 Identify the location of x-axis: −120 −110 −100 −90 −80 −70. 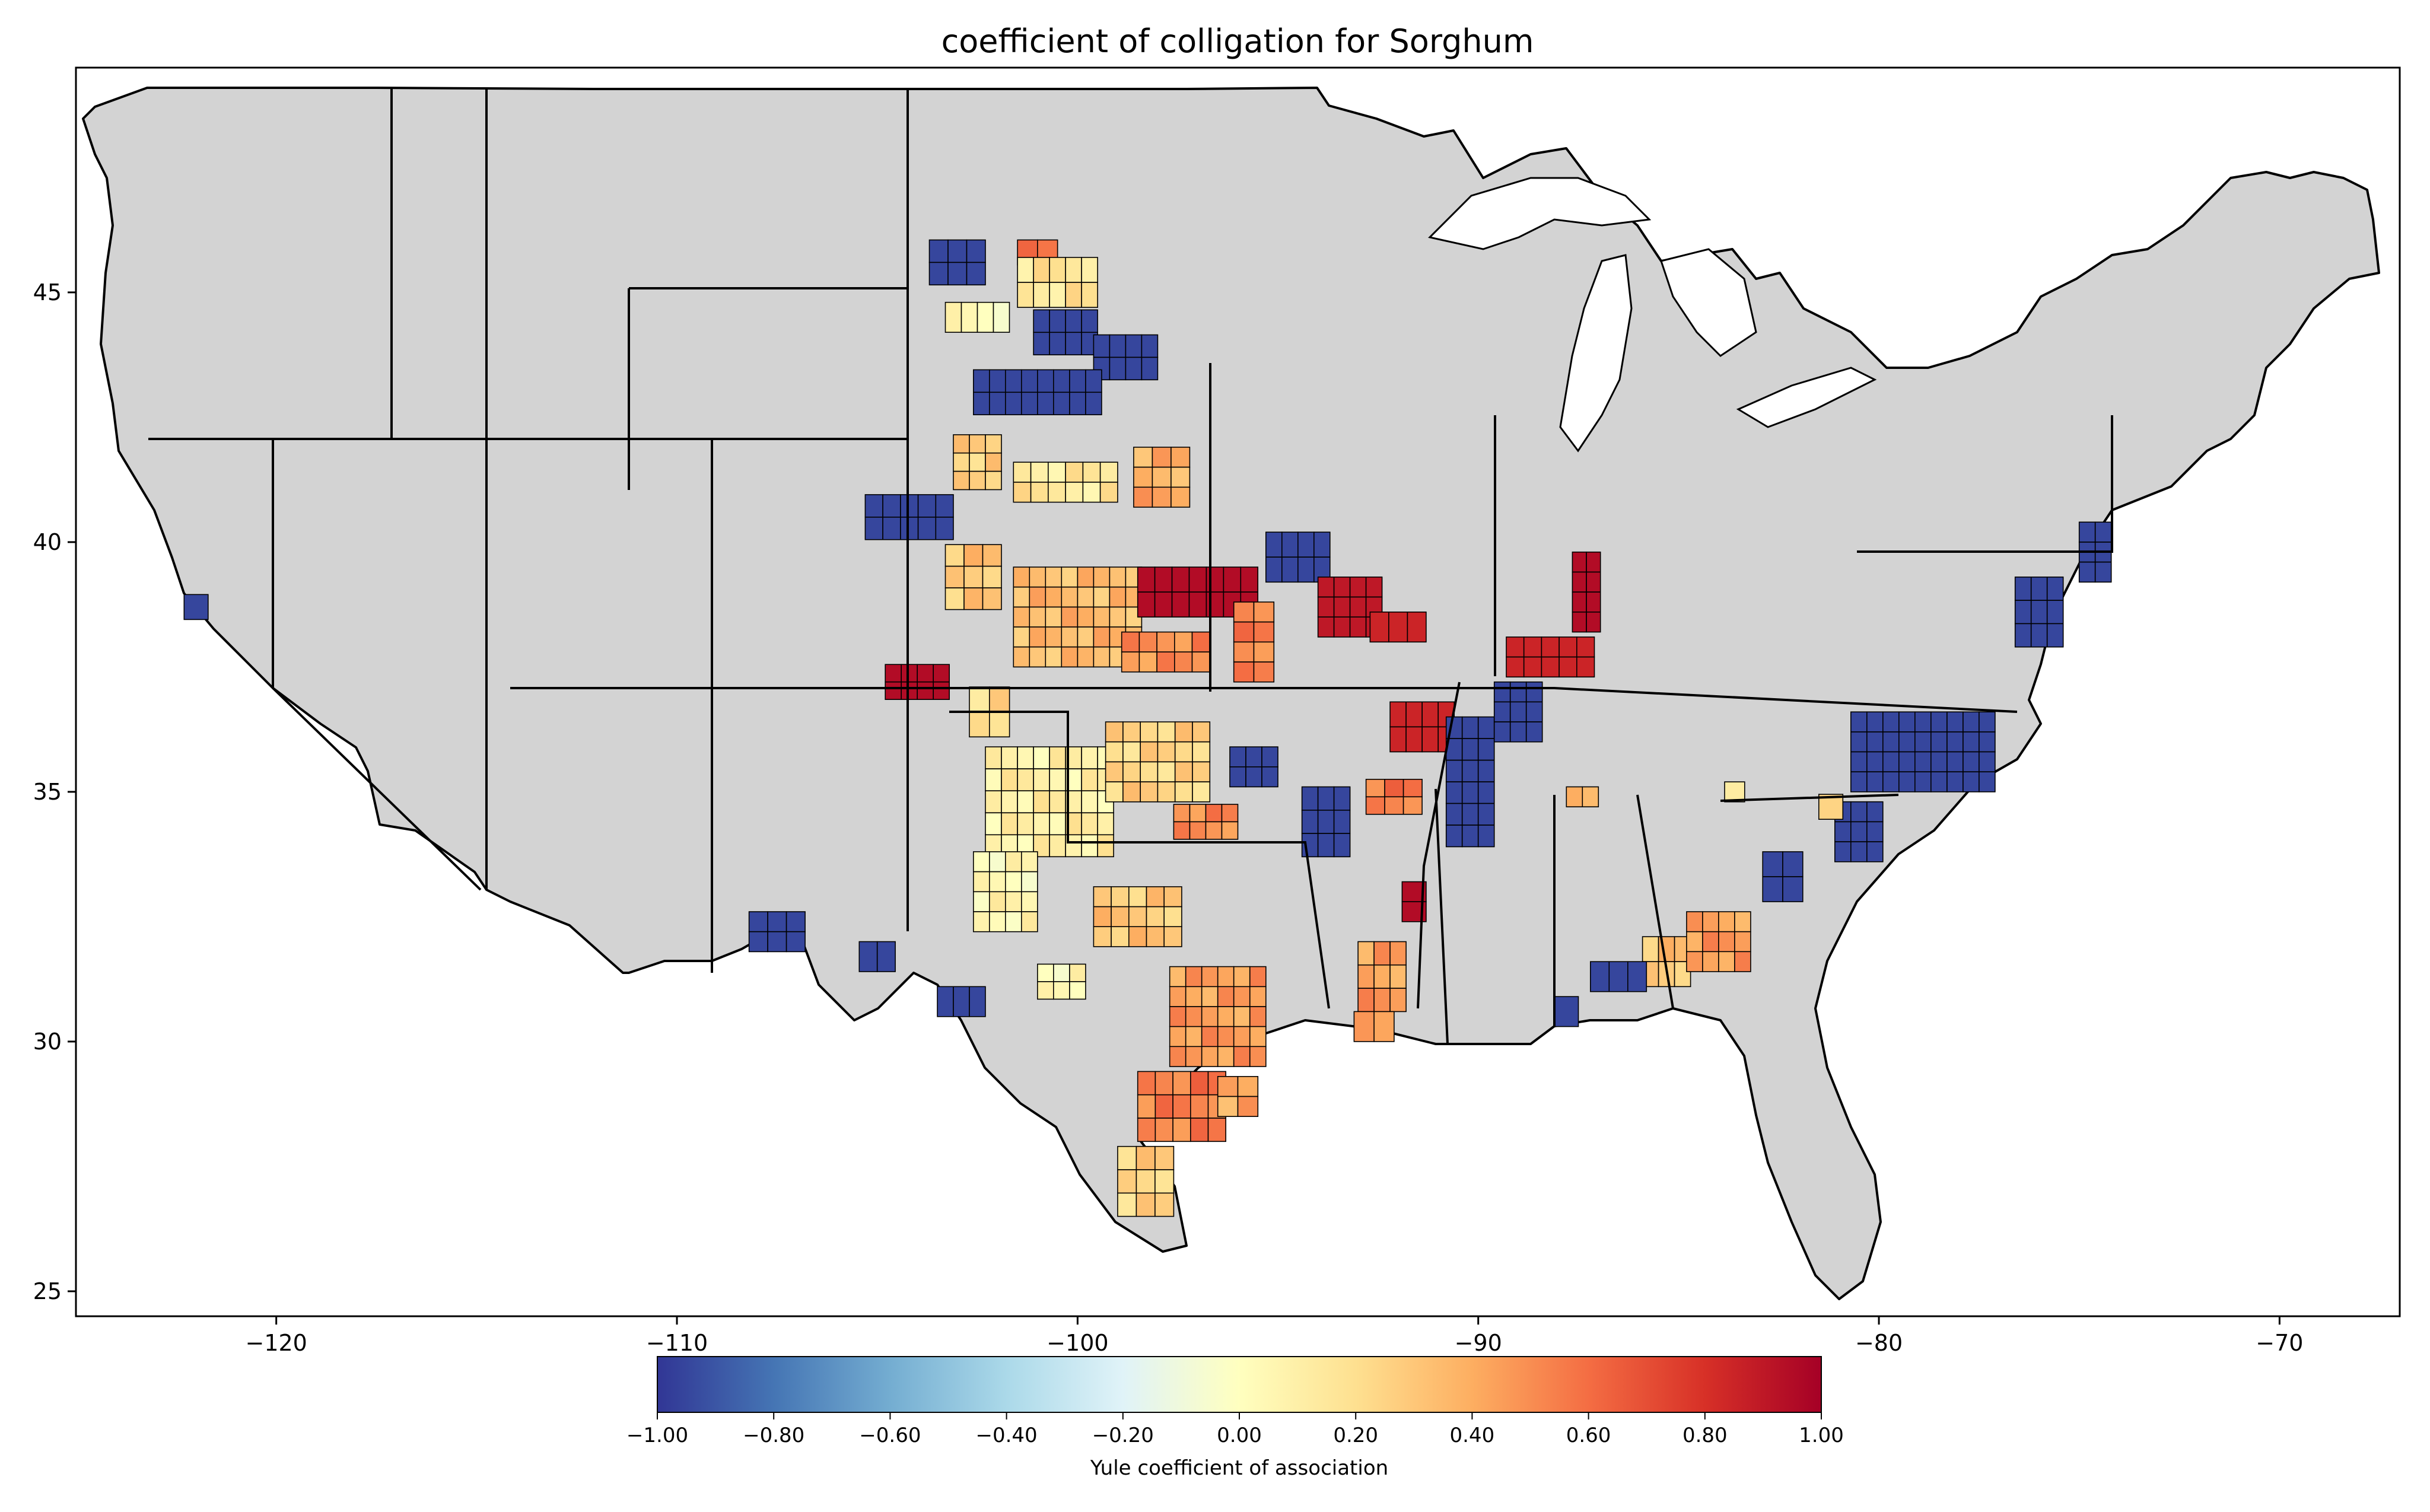
(1274, 1336).